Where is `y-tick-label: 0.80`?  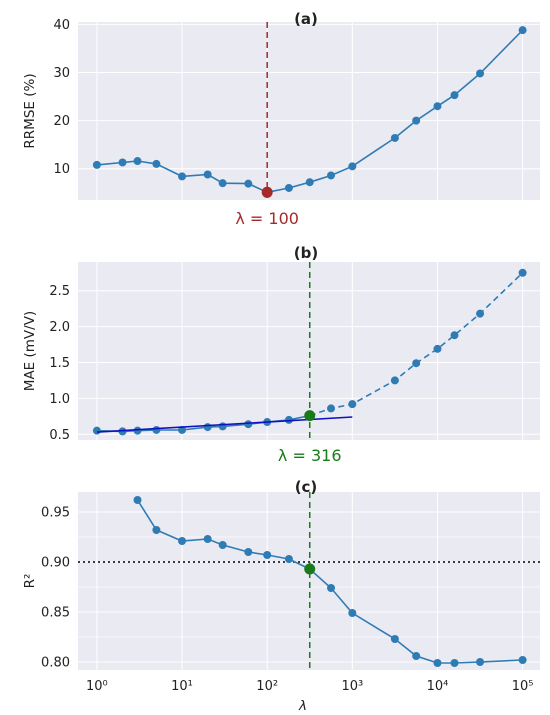
y-tick-label: 0.80 is located at coordinates (55, 663).